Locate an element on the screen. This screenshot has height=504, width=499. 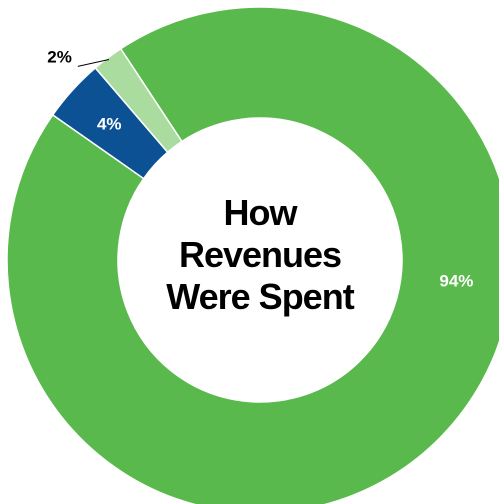
chart-title-line-3: Were Spent is located at coordinates (260, 296).